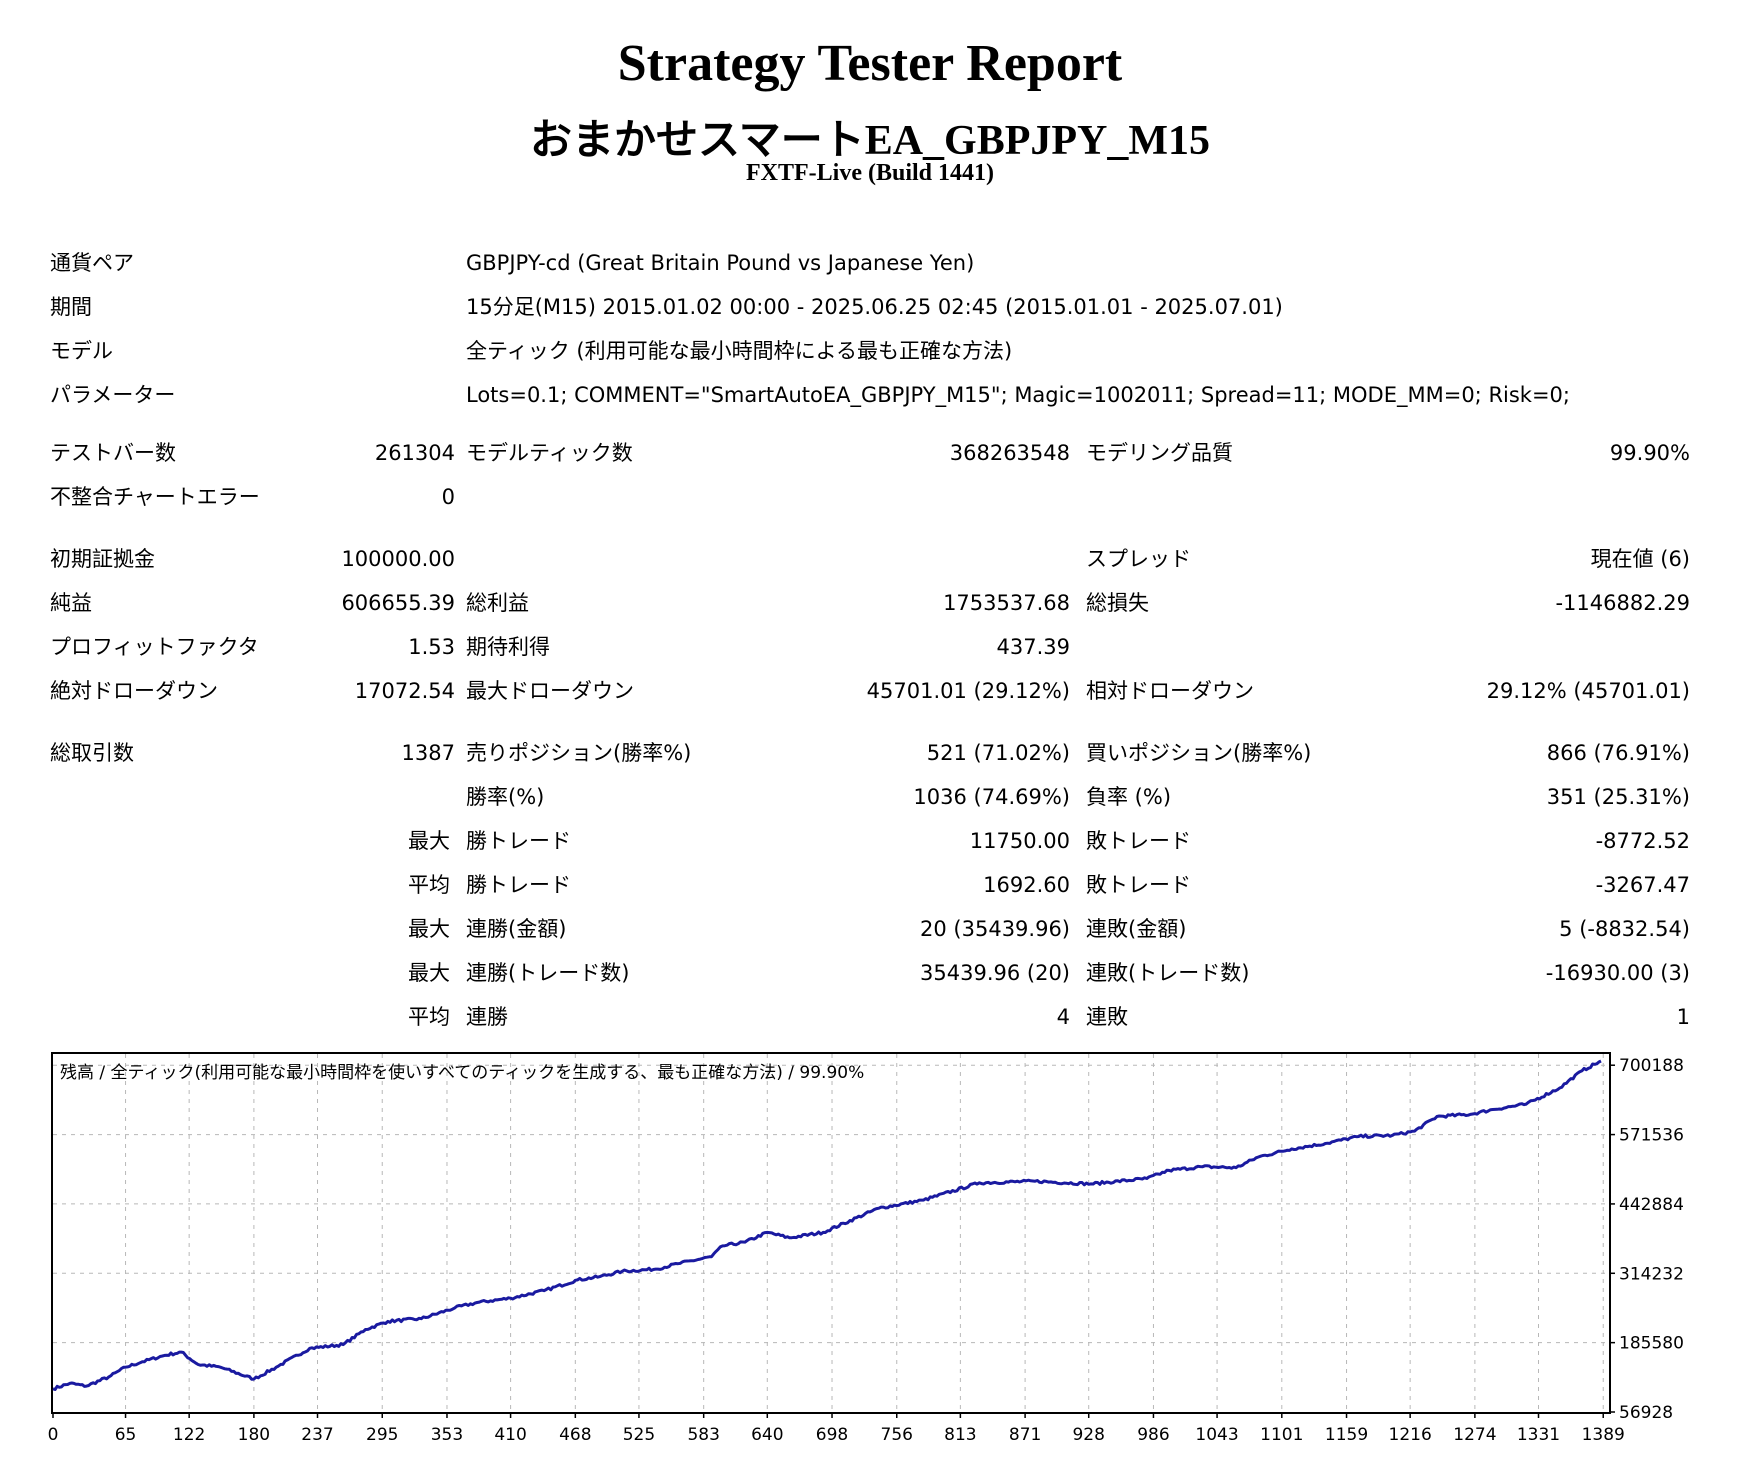  I want to click on stat-label: 買いポジション(勝率%), so click(1199, 753).